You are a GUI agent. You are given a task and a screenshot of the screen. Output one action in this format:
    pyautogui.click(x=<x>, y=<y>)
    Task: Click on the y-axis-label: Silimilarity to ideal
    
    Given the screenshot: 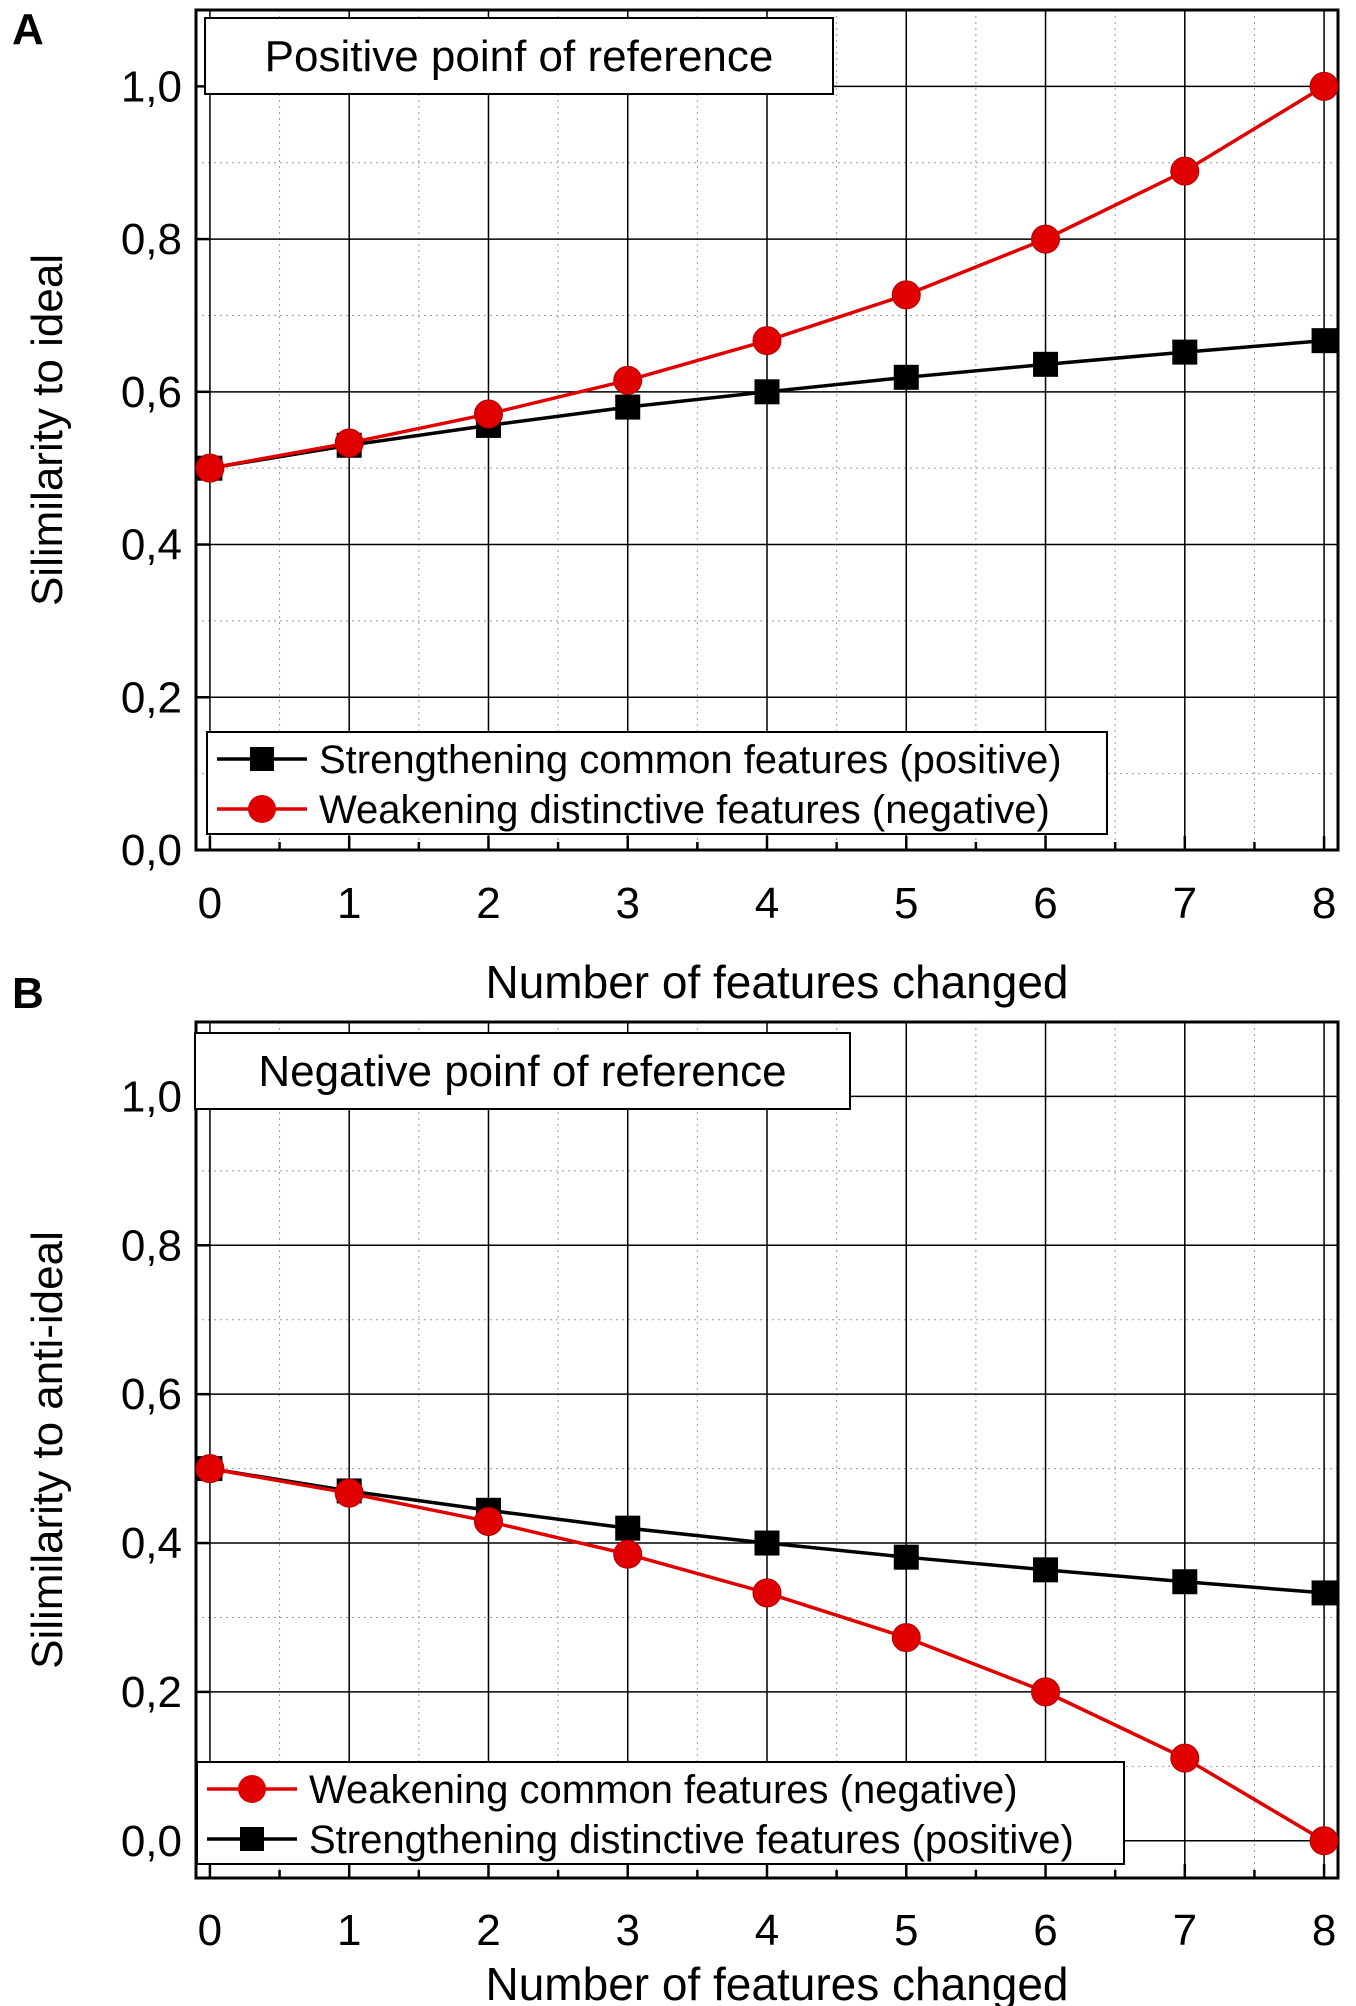 What is the action you would take?
    pyautogui.click(x=47, y=430)
    